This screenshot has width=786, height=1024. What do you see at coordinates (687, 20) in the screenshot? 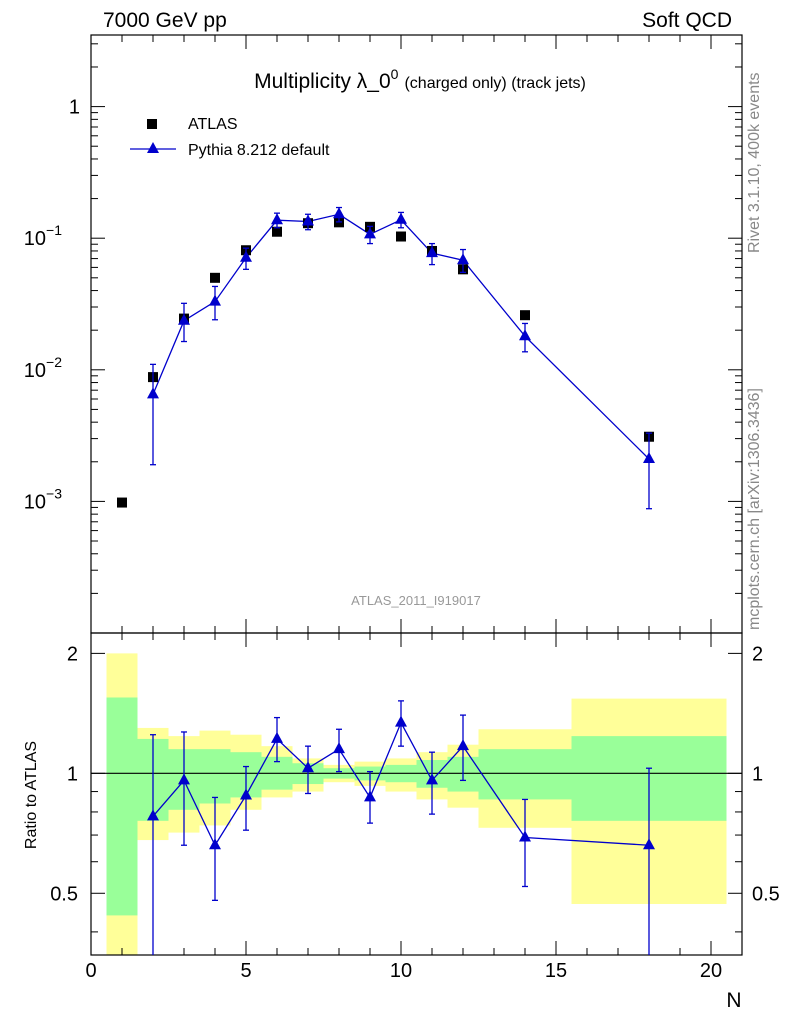
I see `header-category: Soft QCD` at bounding box center [687, 20].